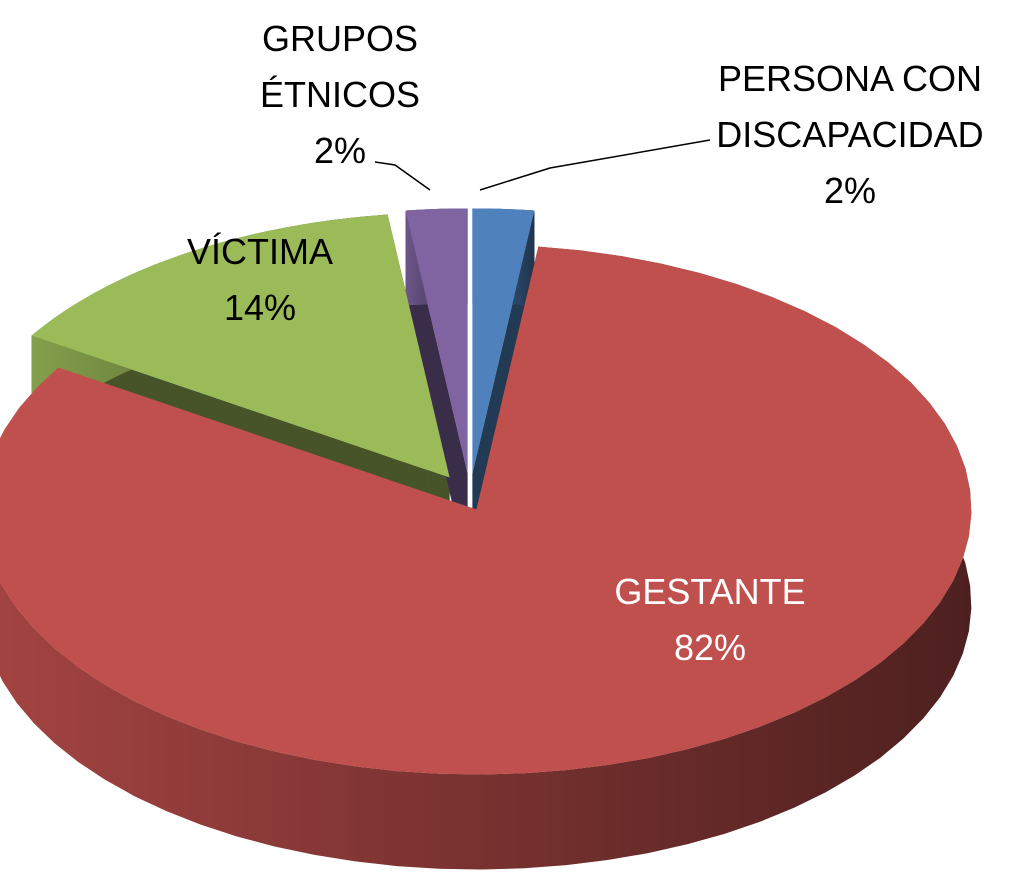 The width and height of the screenshot is (1010, 878). What do you see at coordinates (339, 66) in the screenshot?
I see `category-label: GRUPOS ÉTNICOS` at bounding box center [339, 66].